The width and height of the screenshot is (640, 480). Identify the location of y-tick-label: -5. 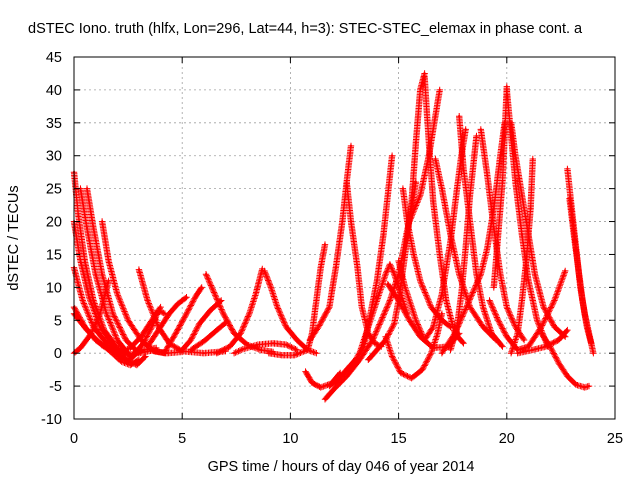
(55, 387).